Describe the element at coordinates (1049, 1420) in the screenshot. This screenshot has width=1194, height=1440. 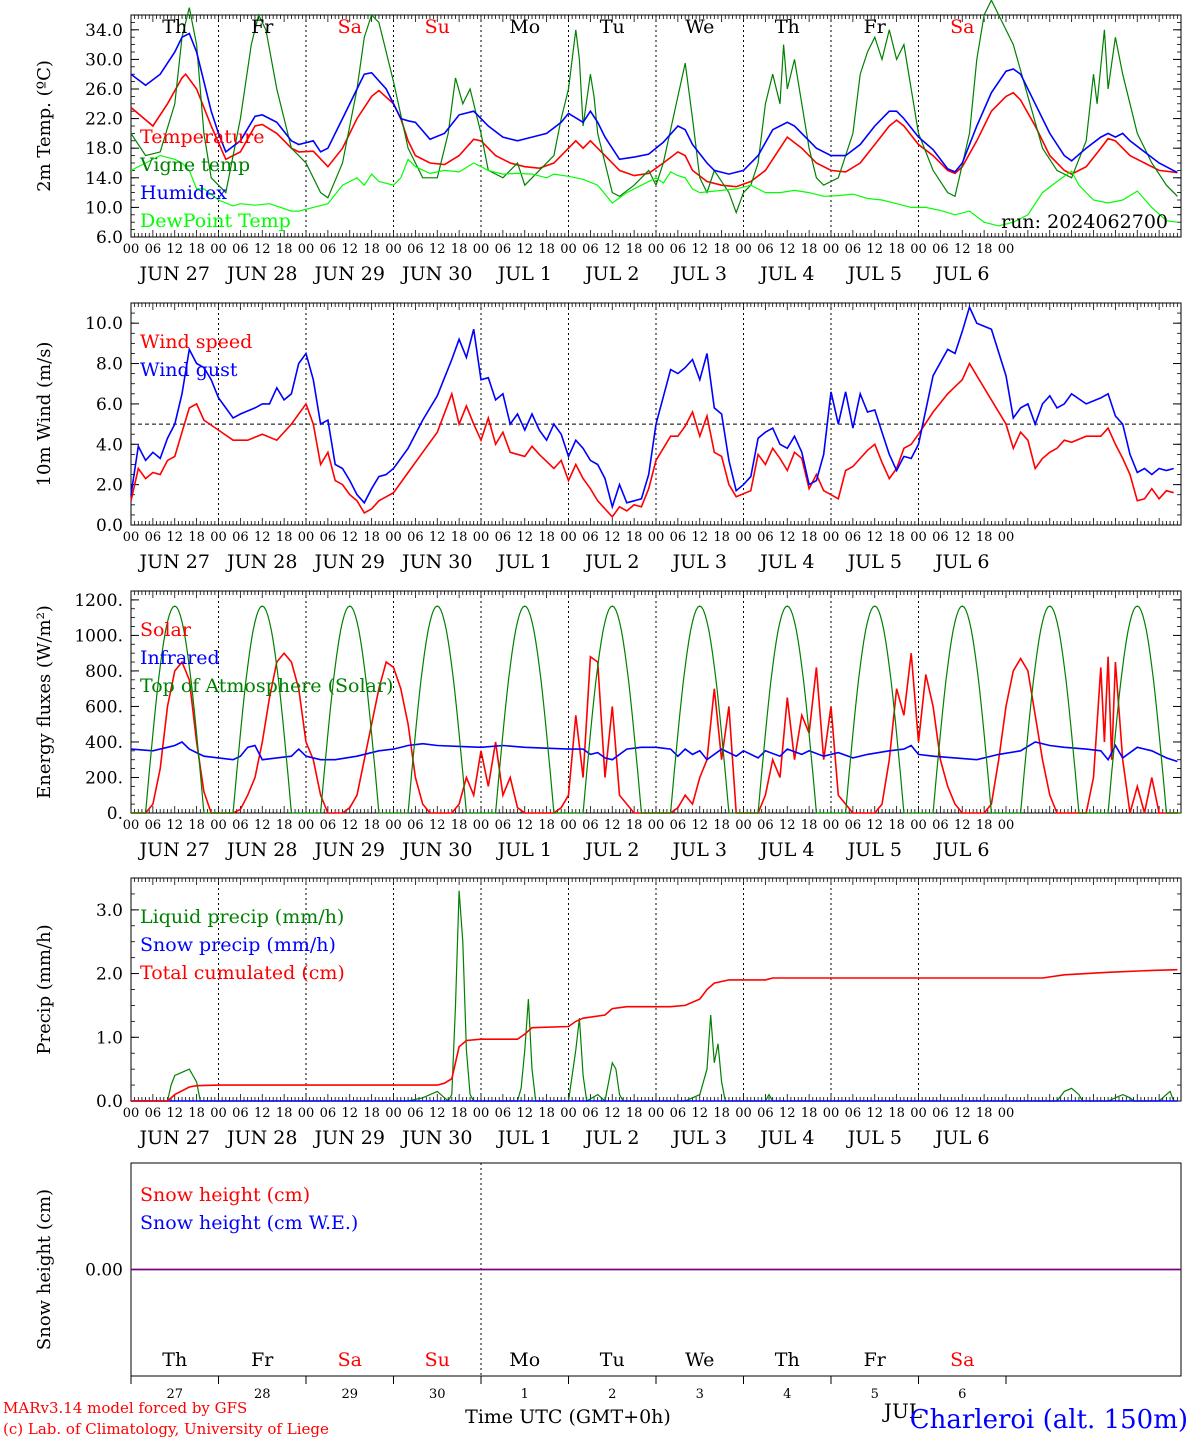
I see `location-label: Charleroi (alt. 150m)` at that location.